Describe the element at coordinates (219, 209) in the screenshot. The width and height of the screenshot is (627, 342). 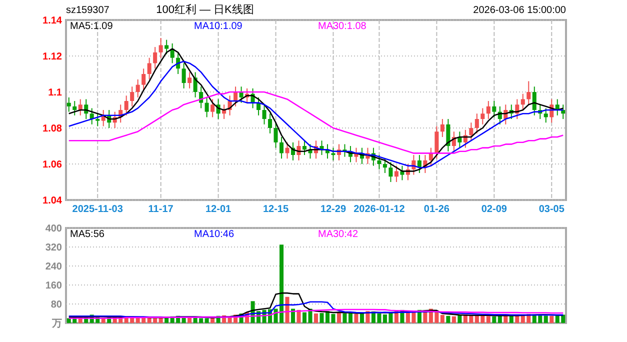
I see `x-tick-label: 12-01` at that location.